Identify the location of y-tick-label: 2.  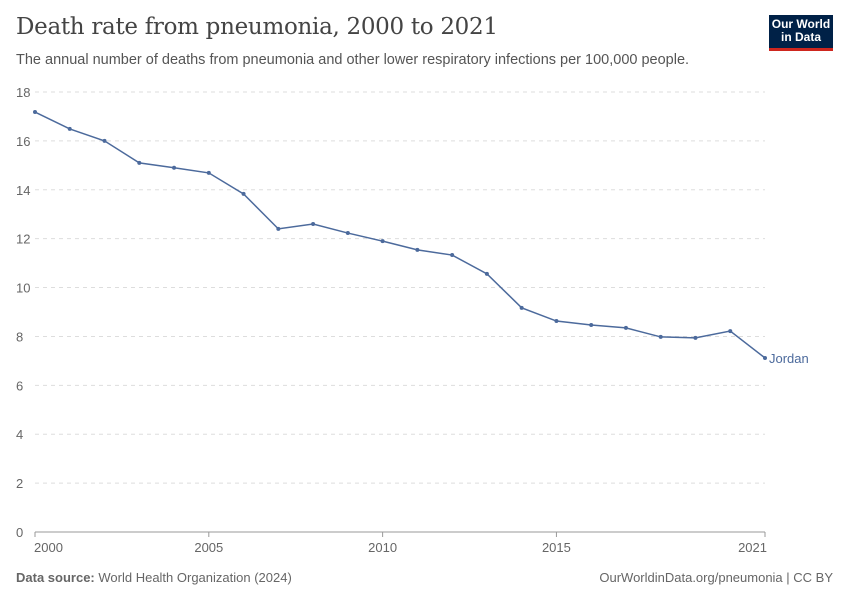
(19, 483).